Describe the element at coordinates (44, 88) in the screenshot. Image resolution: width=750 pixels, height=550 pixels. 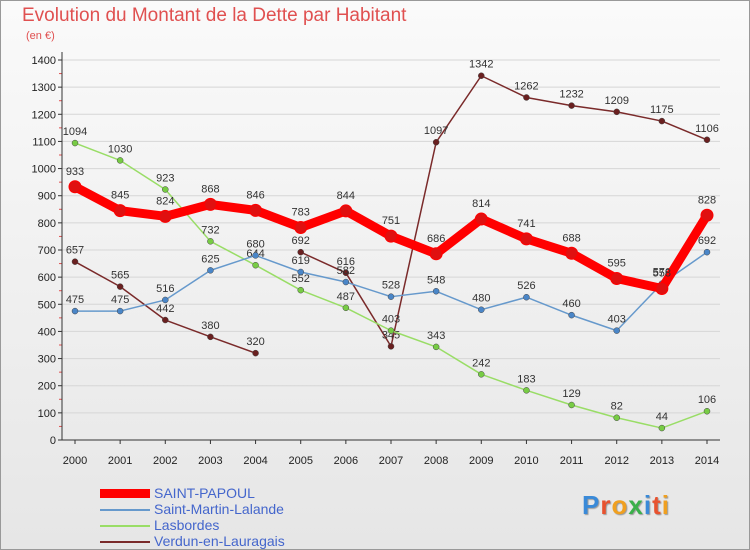
I see `y-tick-label: 1300` at that location.